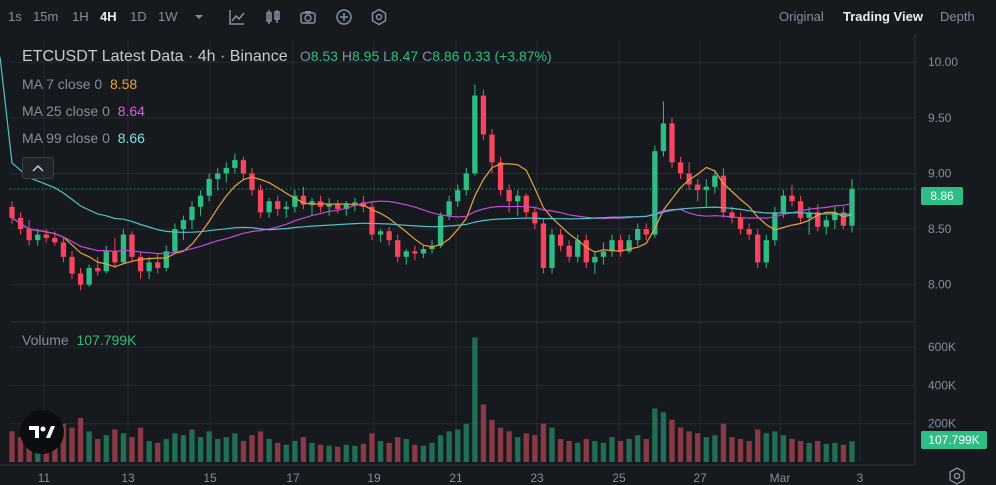 The width and height of the screenshot is (996, 485). I want to click on ma25-legend: MA 25 close 0 8.64, so click(83, 111).